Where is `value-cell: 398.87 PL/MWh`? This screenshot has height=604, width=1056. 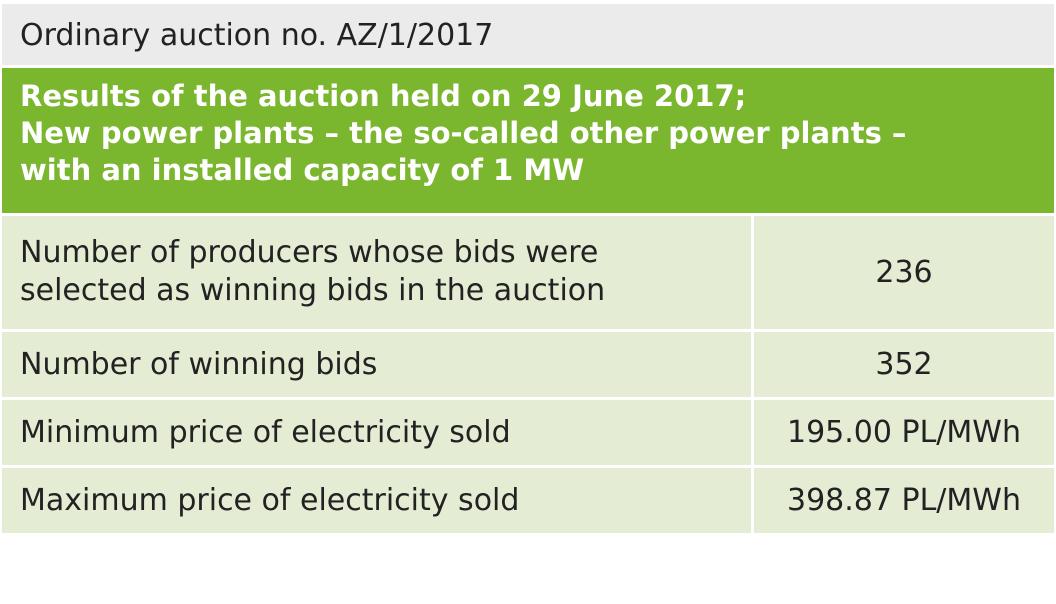
value-cell: 398.87 PL/MWh is located at coordinates (902, 501).